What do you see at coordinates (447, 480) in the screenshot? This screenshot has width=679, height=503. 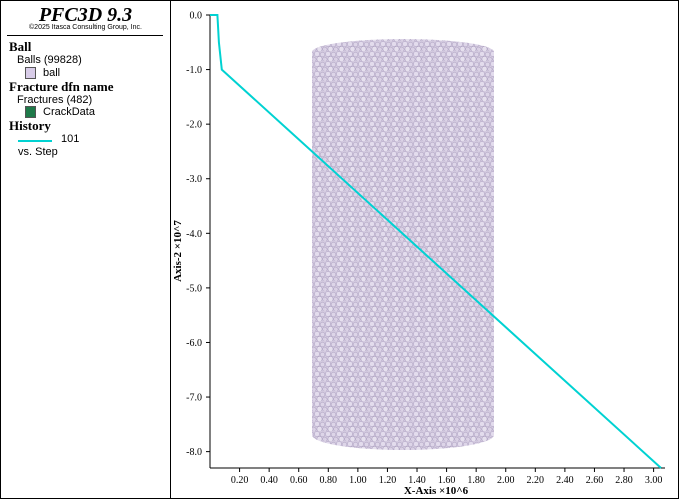 I see `x-tick-label: 1.60` at bounding box center [447, 480].